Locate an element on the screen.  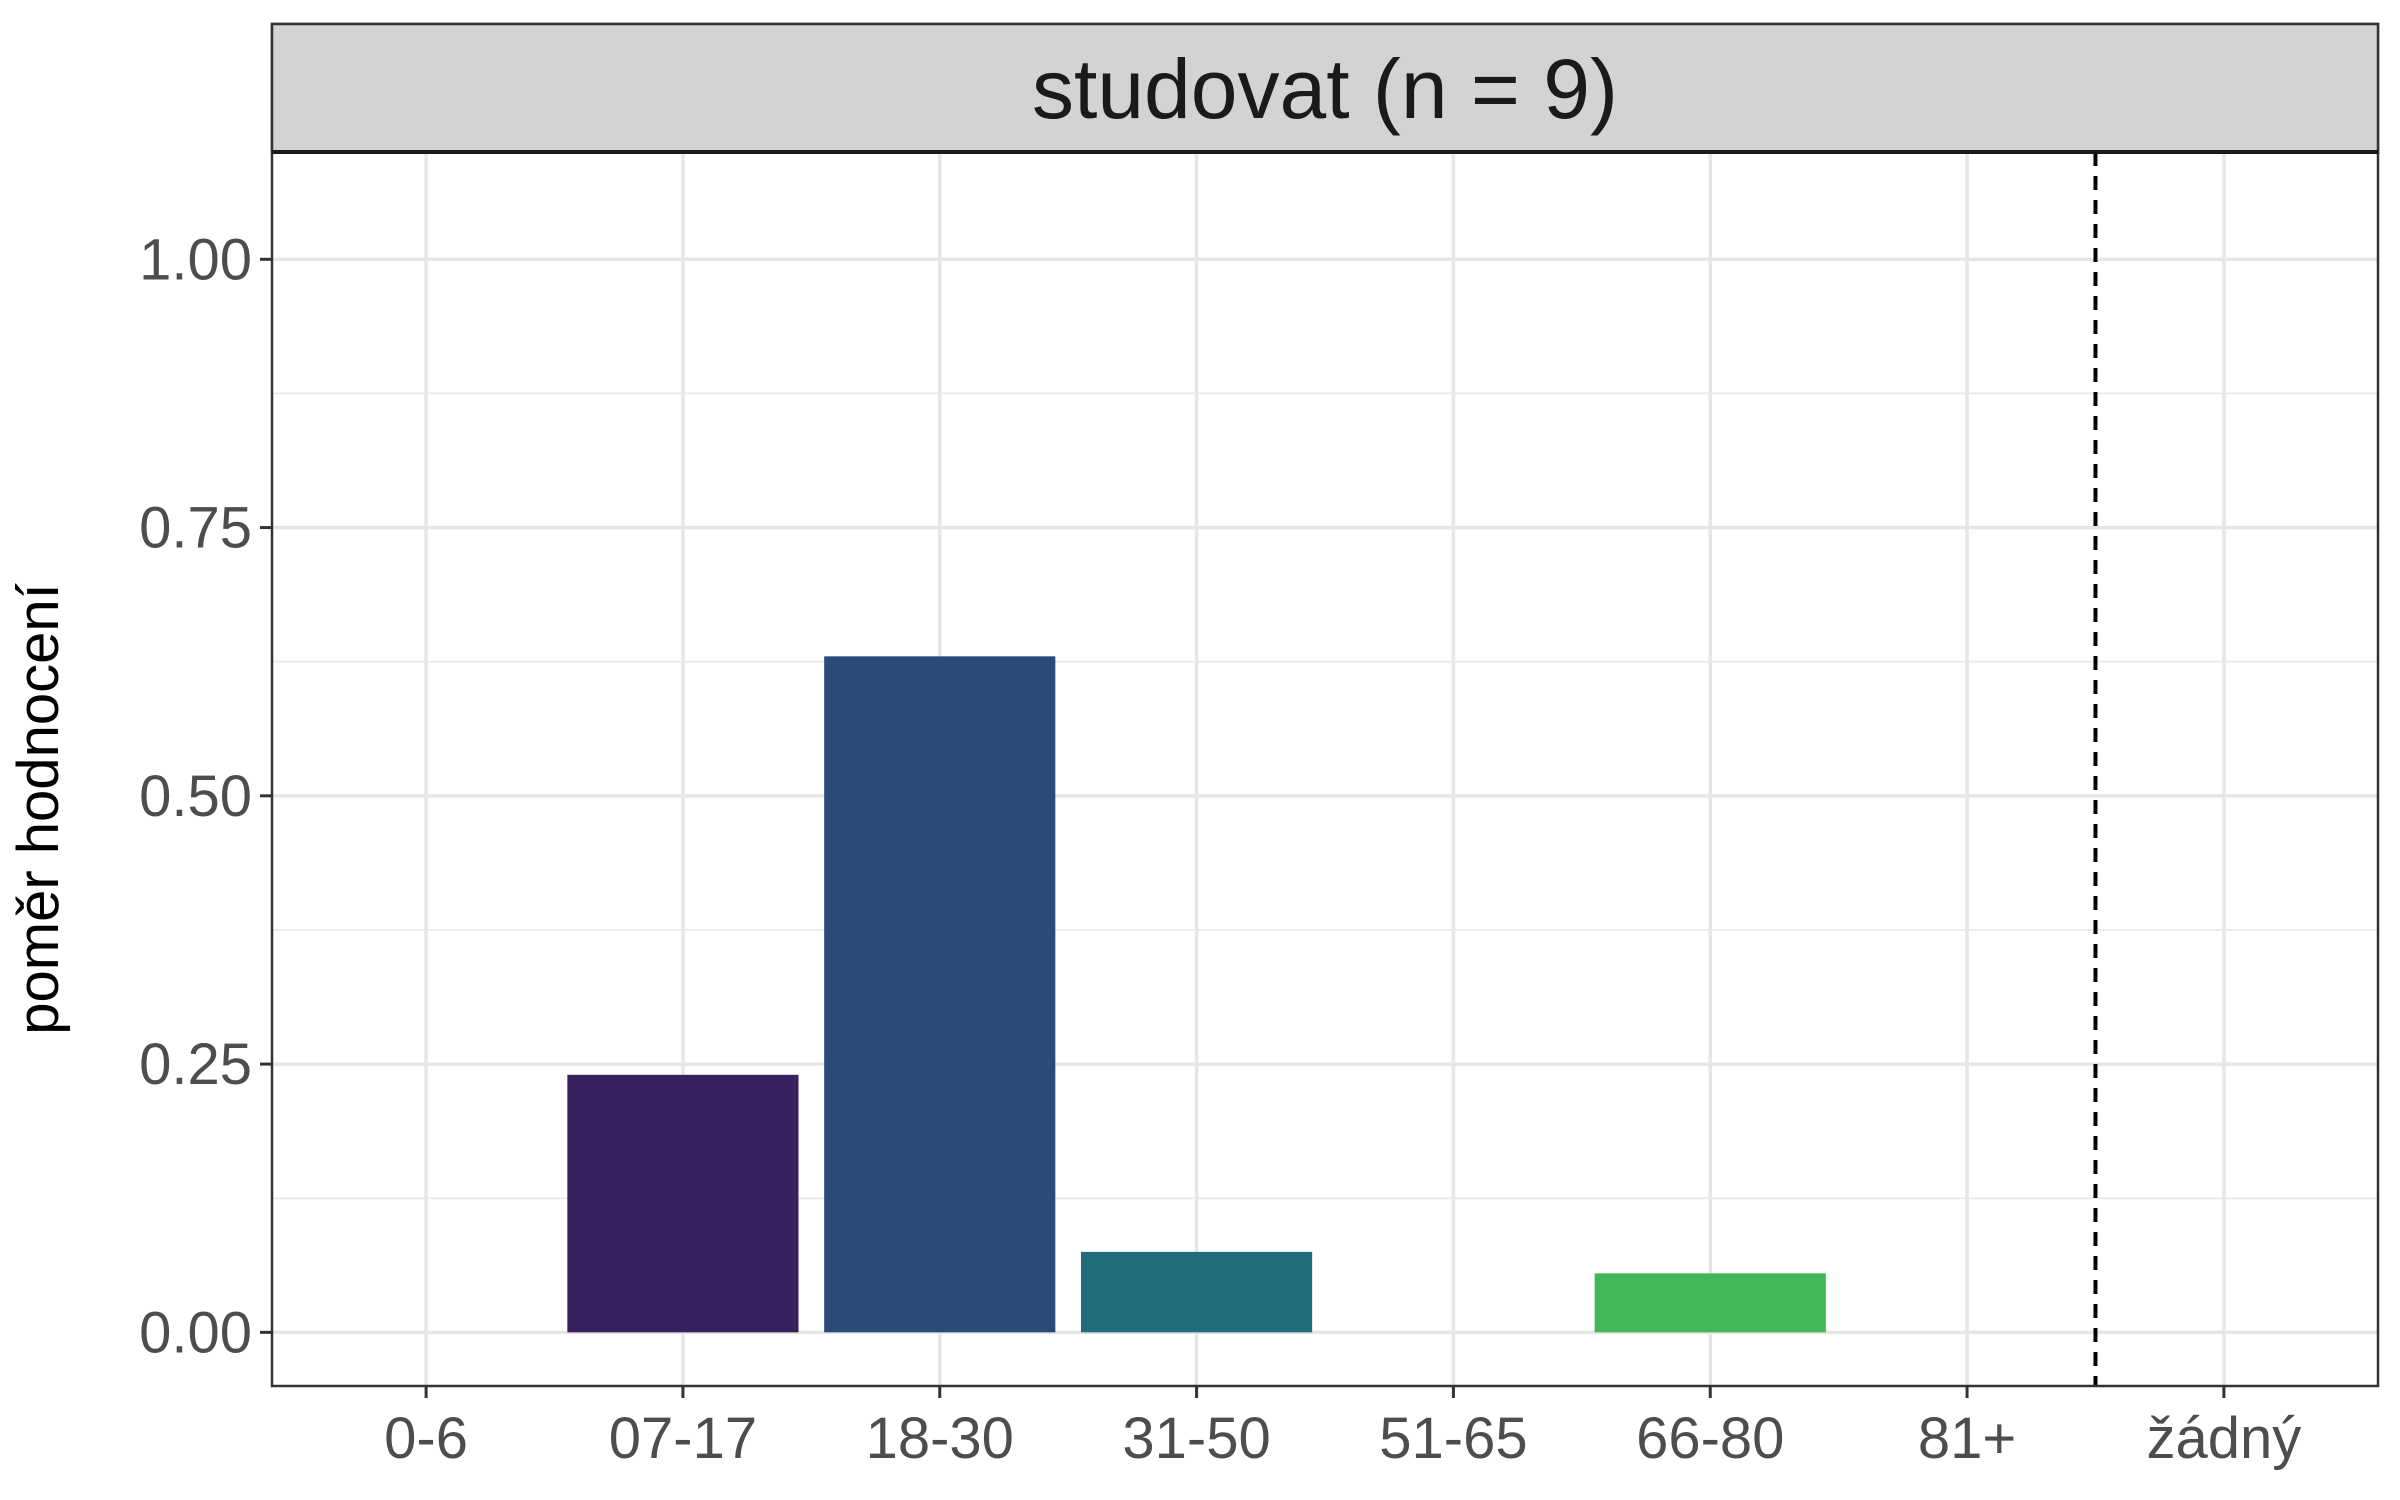
x-tick-label: 18-30 is located at coordinates (940, 1438).